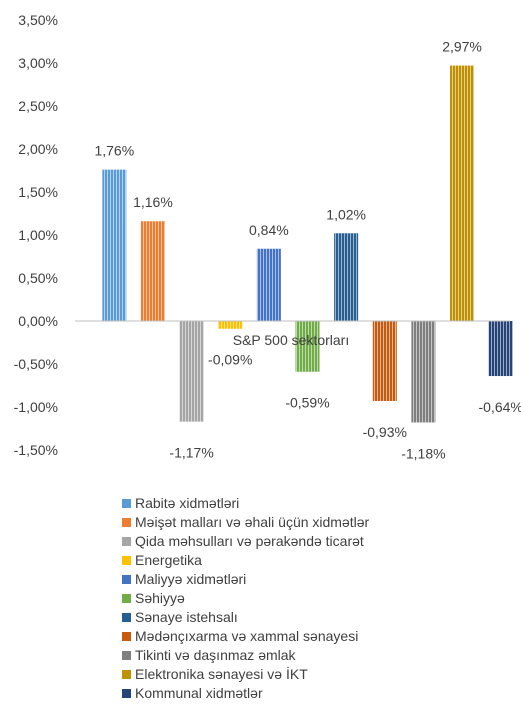  What do you see at coordinates (160, 598) in the screenshot?
I see `legend-label: Səhiyyə` at bounding box center [160, 598].